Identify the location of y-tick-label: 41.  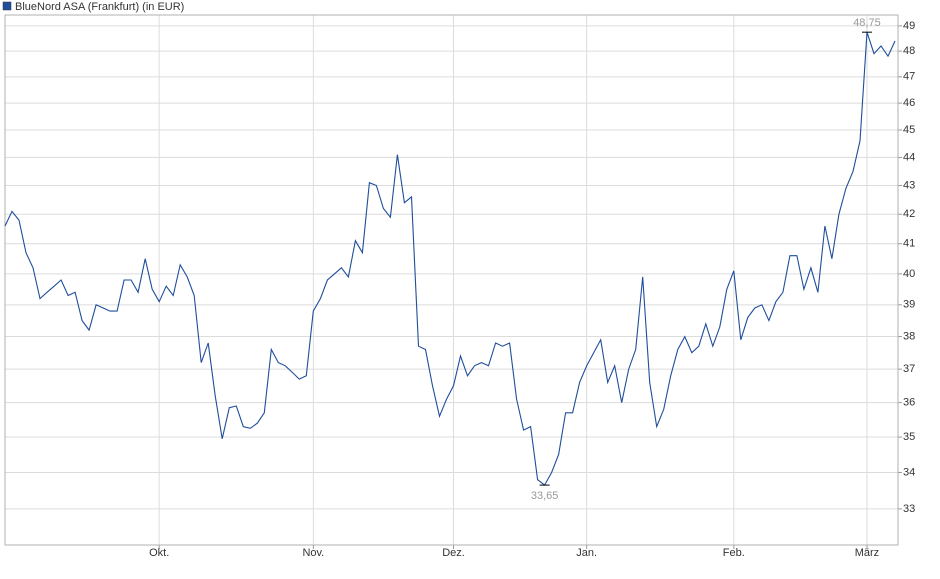
(909, 244).